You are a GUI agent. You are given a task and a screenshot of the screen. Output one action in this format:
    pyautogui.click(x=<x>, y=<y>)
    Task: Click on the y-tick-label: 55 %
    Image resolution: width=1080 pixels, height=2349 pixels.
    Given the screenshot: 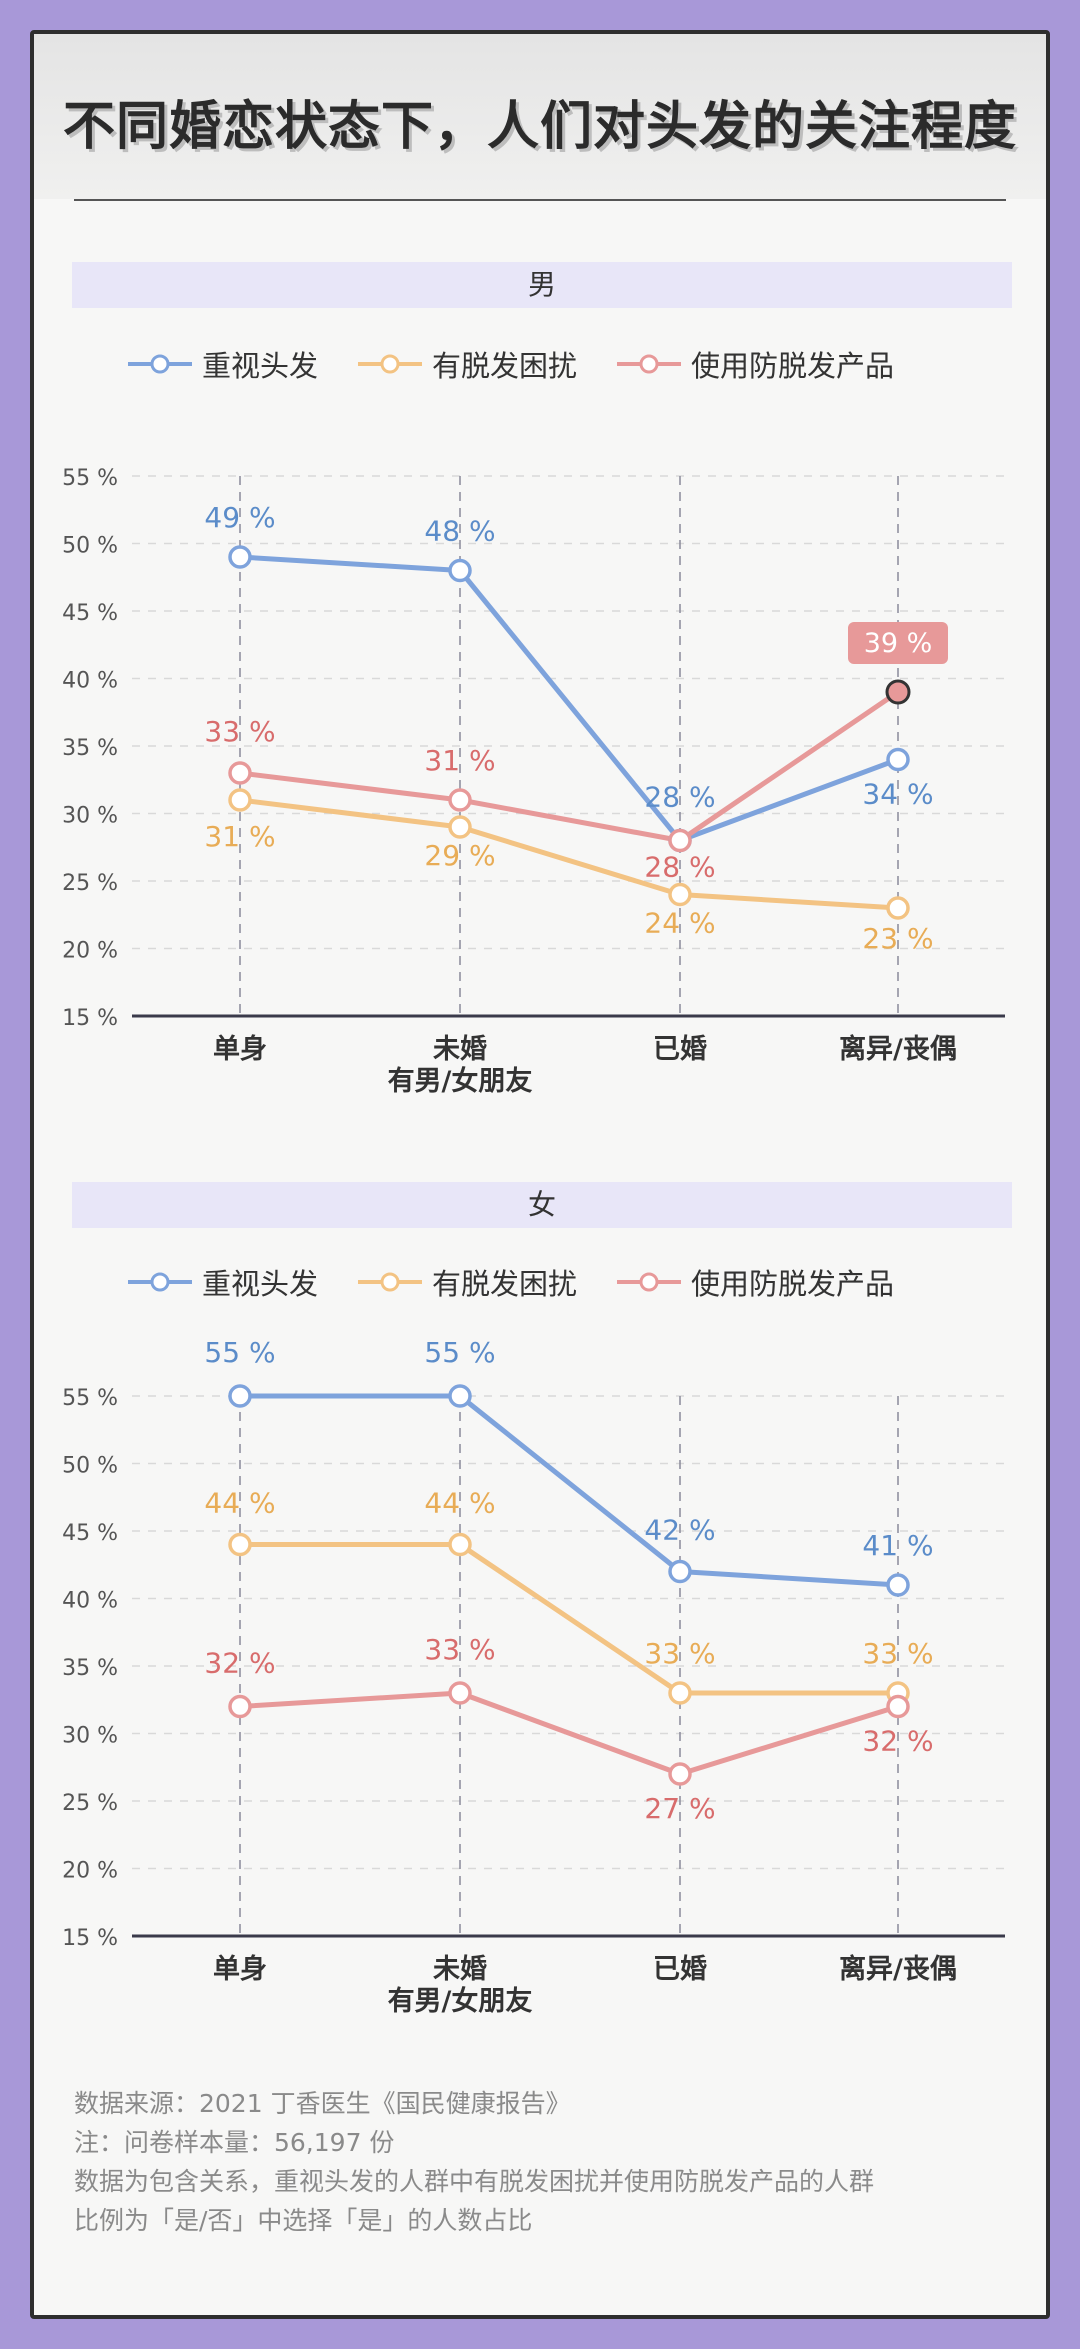 What is the action you would take?
    pyautogui.click(x=90, y=478)
    